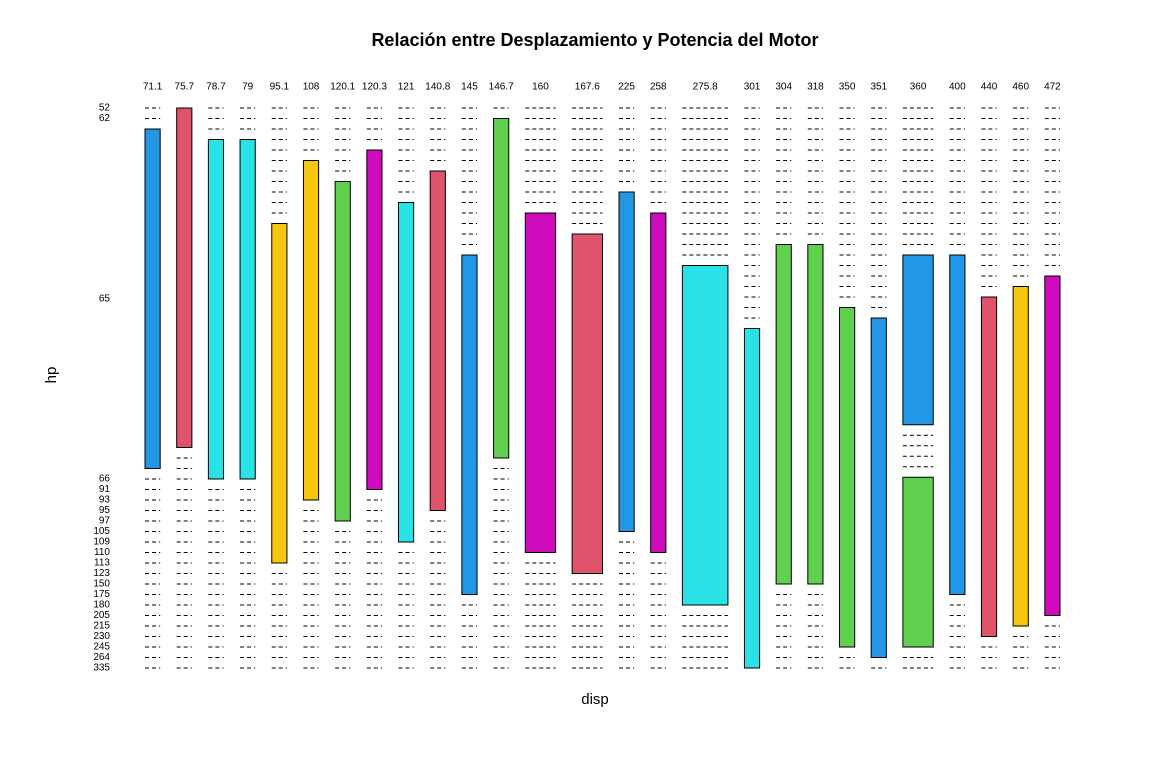 This screenshot has width=1152, height=768. Describe the element at coordinates (105, 108) in the screenshot. I see `y-tick-label: 52` at that location.